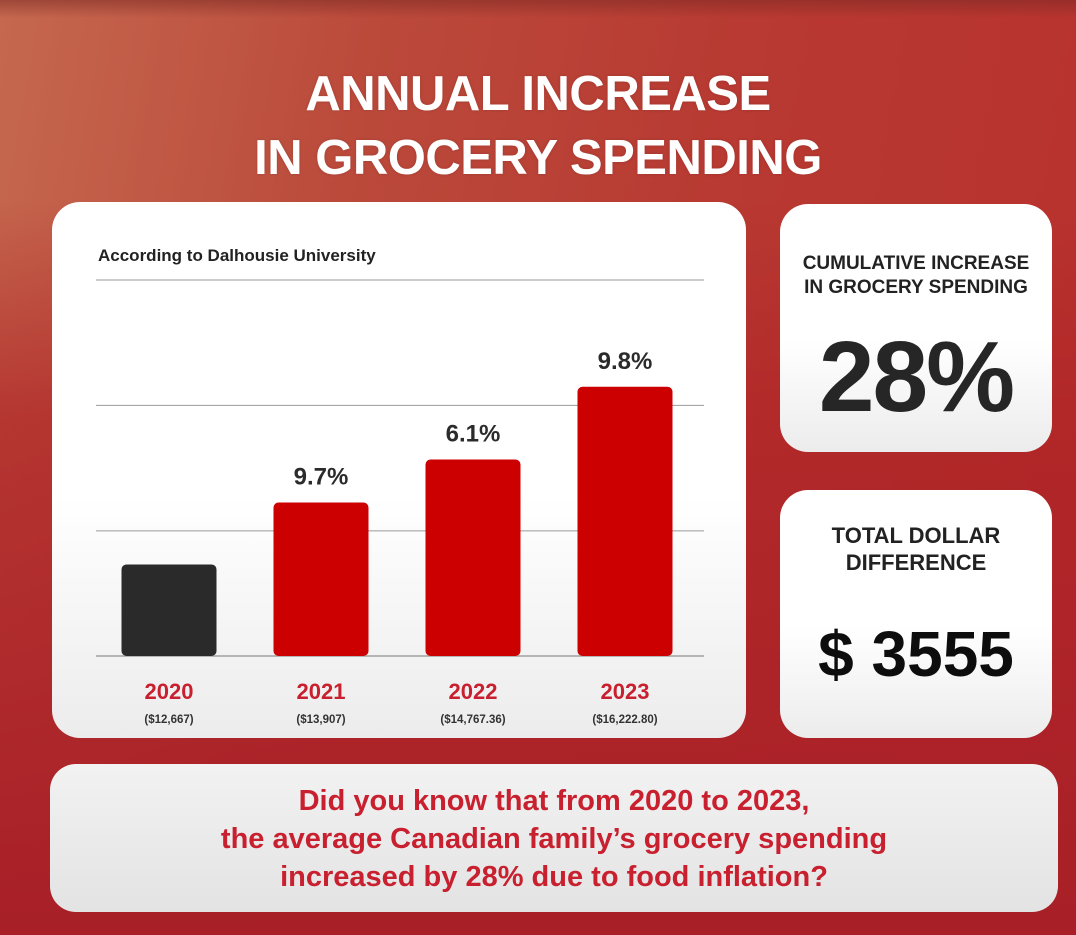 This screenshot has width=1076, height=935. What do you see at coordinates (625, 521) in the screenshot?
I see `bar-2023` at bounding box center [625, 521].